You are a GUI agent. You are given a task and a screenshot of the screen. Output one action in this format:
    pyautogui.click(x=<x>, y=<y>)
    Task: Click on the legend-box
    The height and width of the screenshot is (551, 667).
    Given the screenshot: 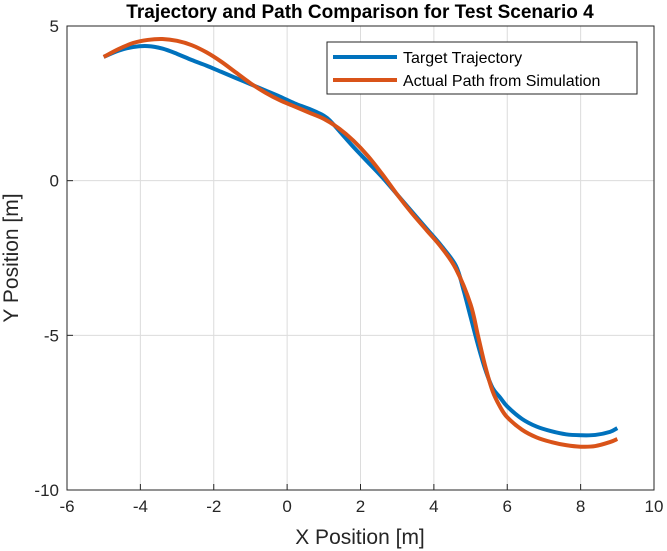 What is the action you would take?
    pyautogui.click(x=482, y=68)
    